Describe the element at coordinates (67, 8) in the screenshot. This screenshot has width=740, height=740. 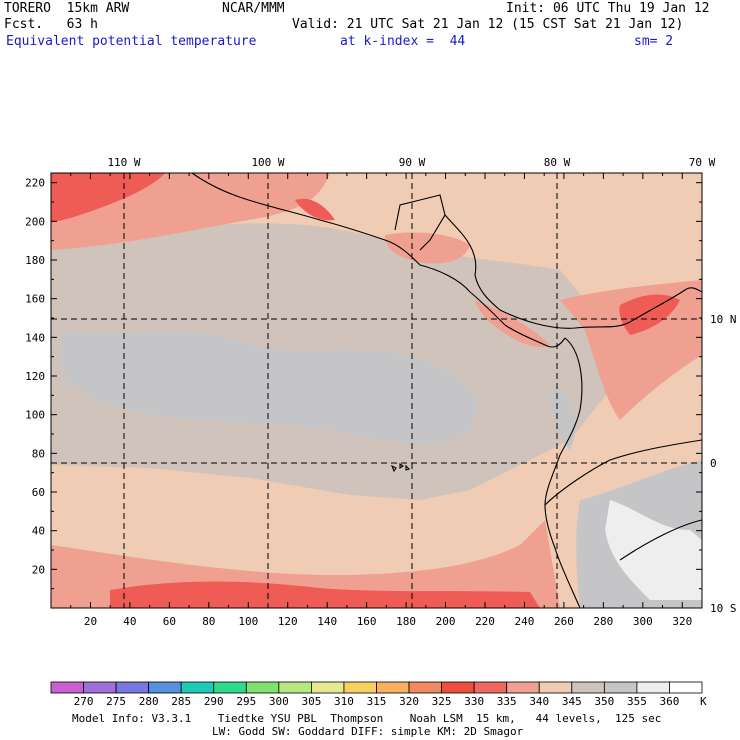
I see `model-name: TORERO 15km ARW` at that location.